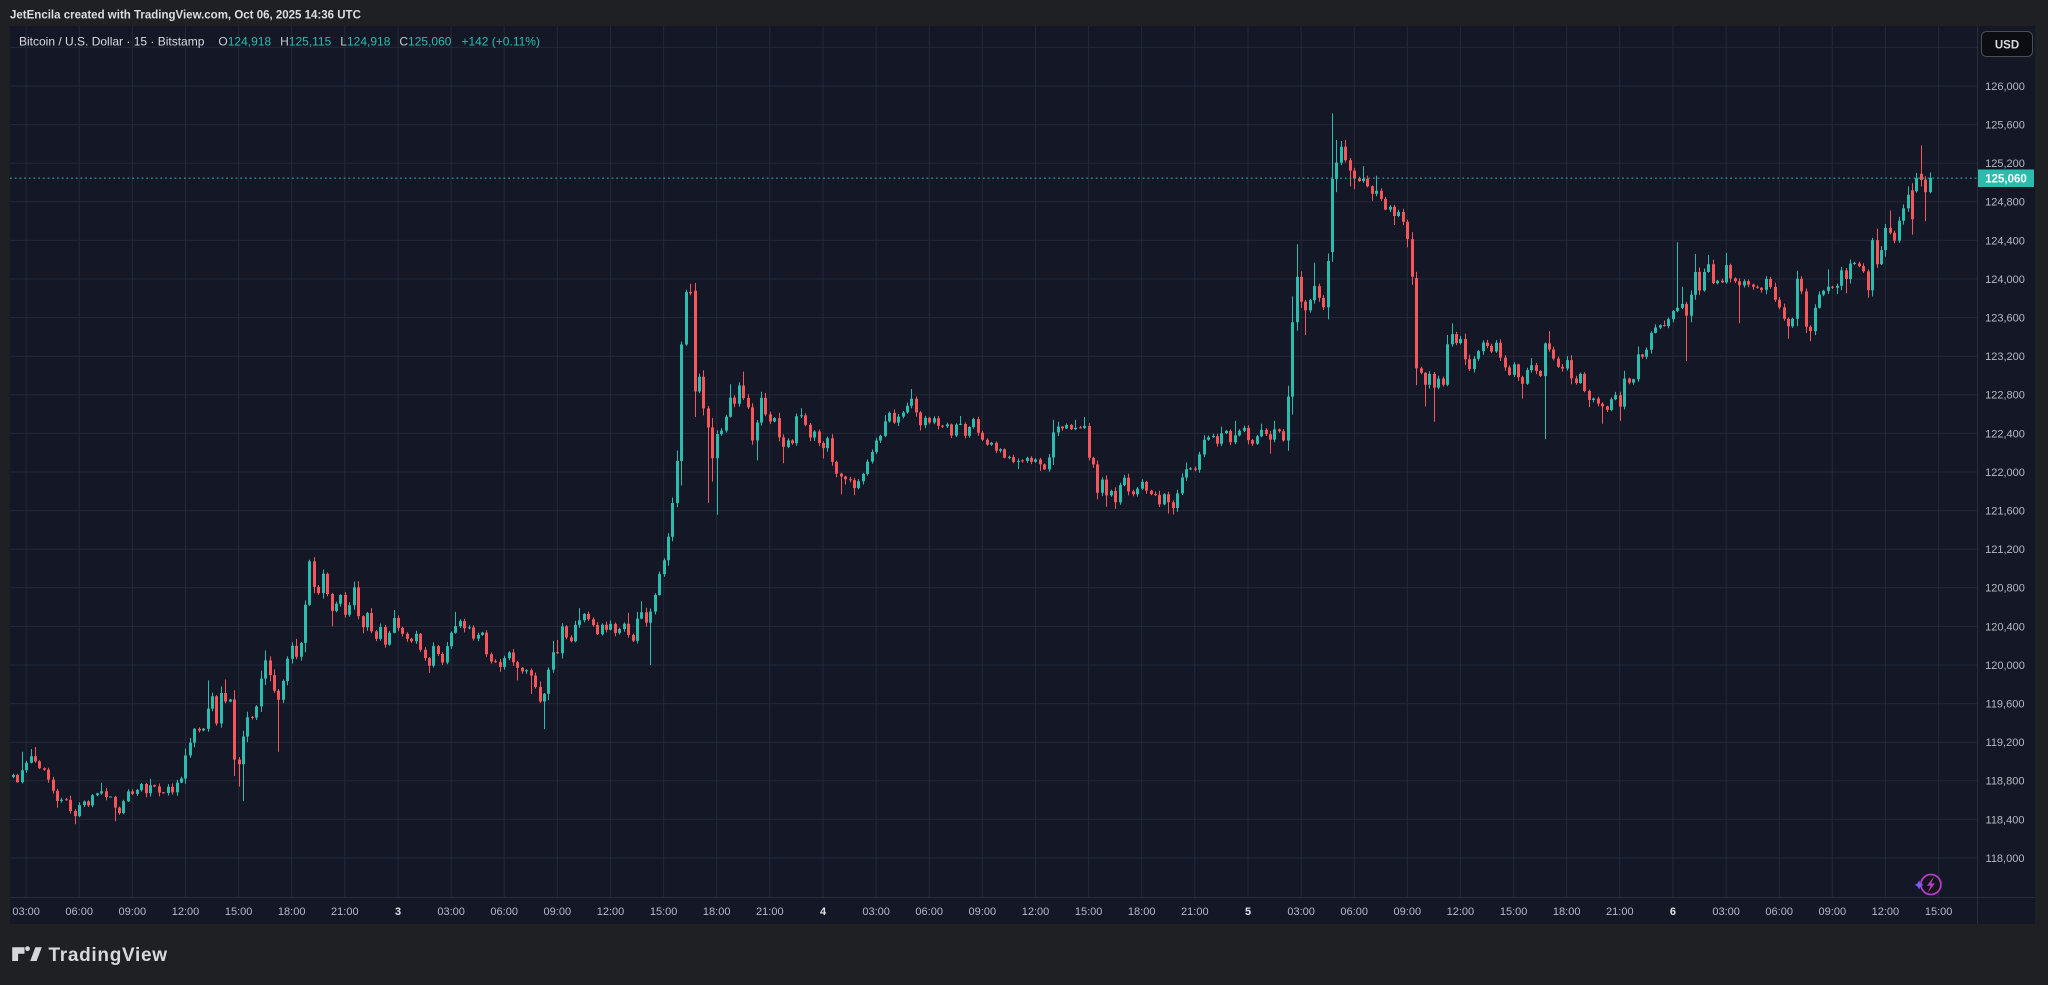  Describe the element at coordinates (2005, 87) in the screenshot. I see `svg-text: 126,000` at that location.